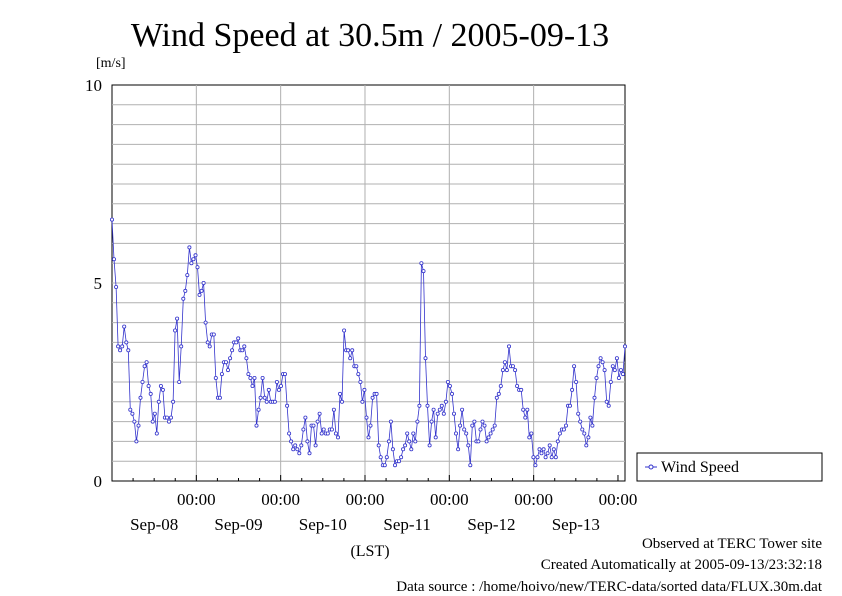 The height and width of the screenshot is (596, 842). What do you see at coordinates (154, 524) in the screenshot?
I see `date-label: Sep-08` at bounding box center [154, 524].